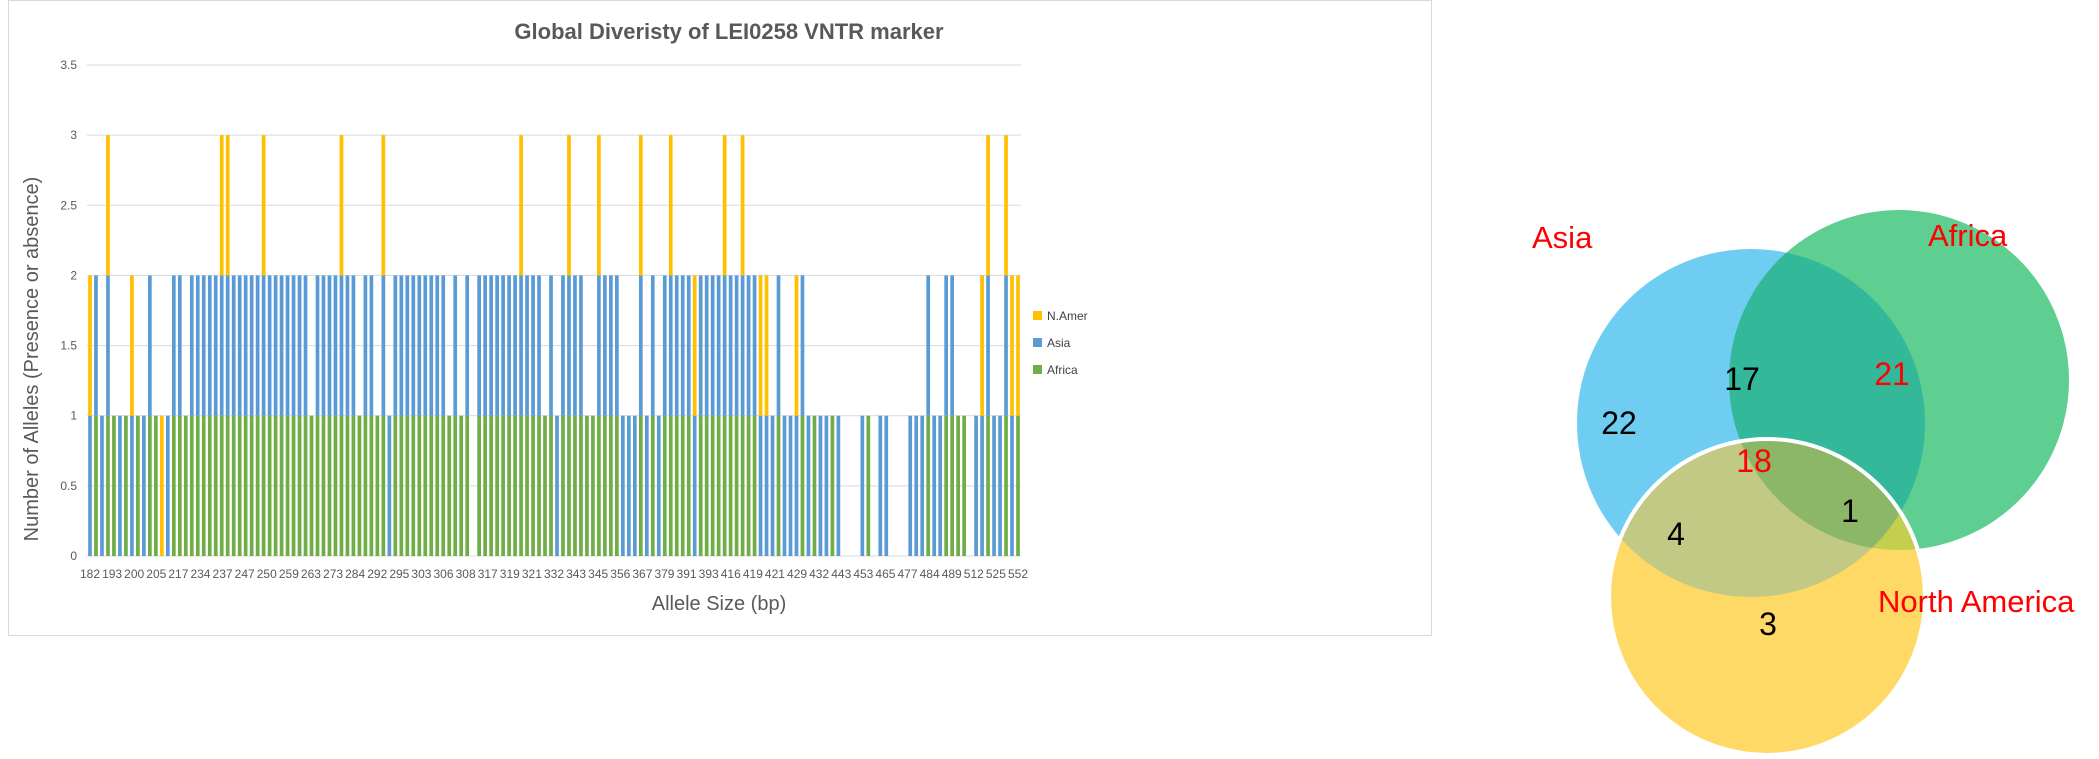  Describe the element at coordinates (333, 574) in the screenshot. I see `x-tick-label: 273` at that location.